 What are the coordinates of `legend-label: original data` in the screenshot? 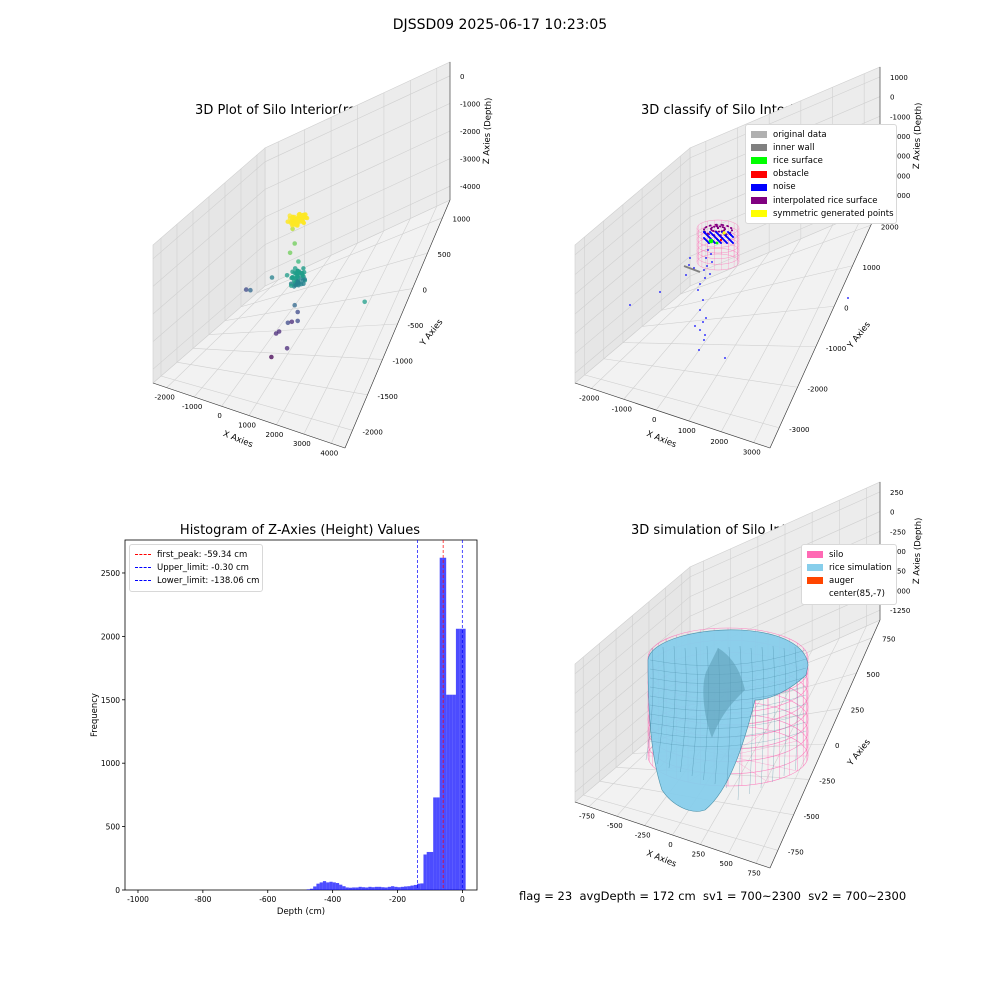 It's located at (800, 134).